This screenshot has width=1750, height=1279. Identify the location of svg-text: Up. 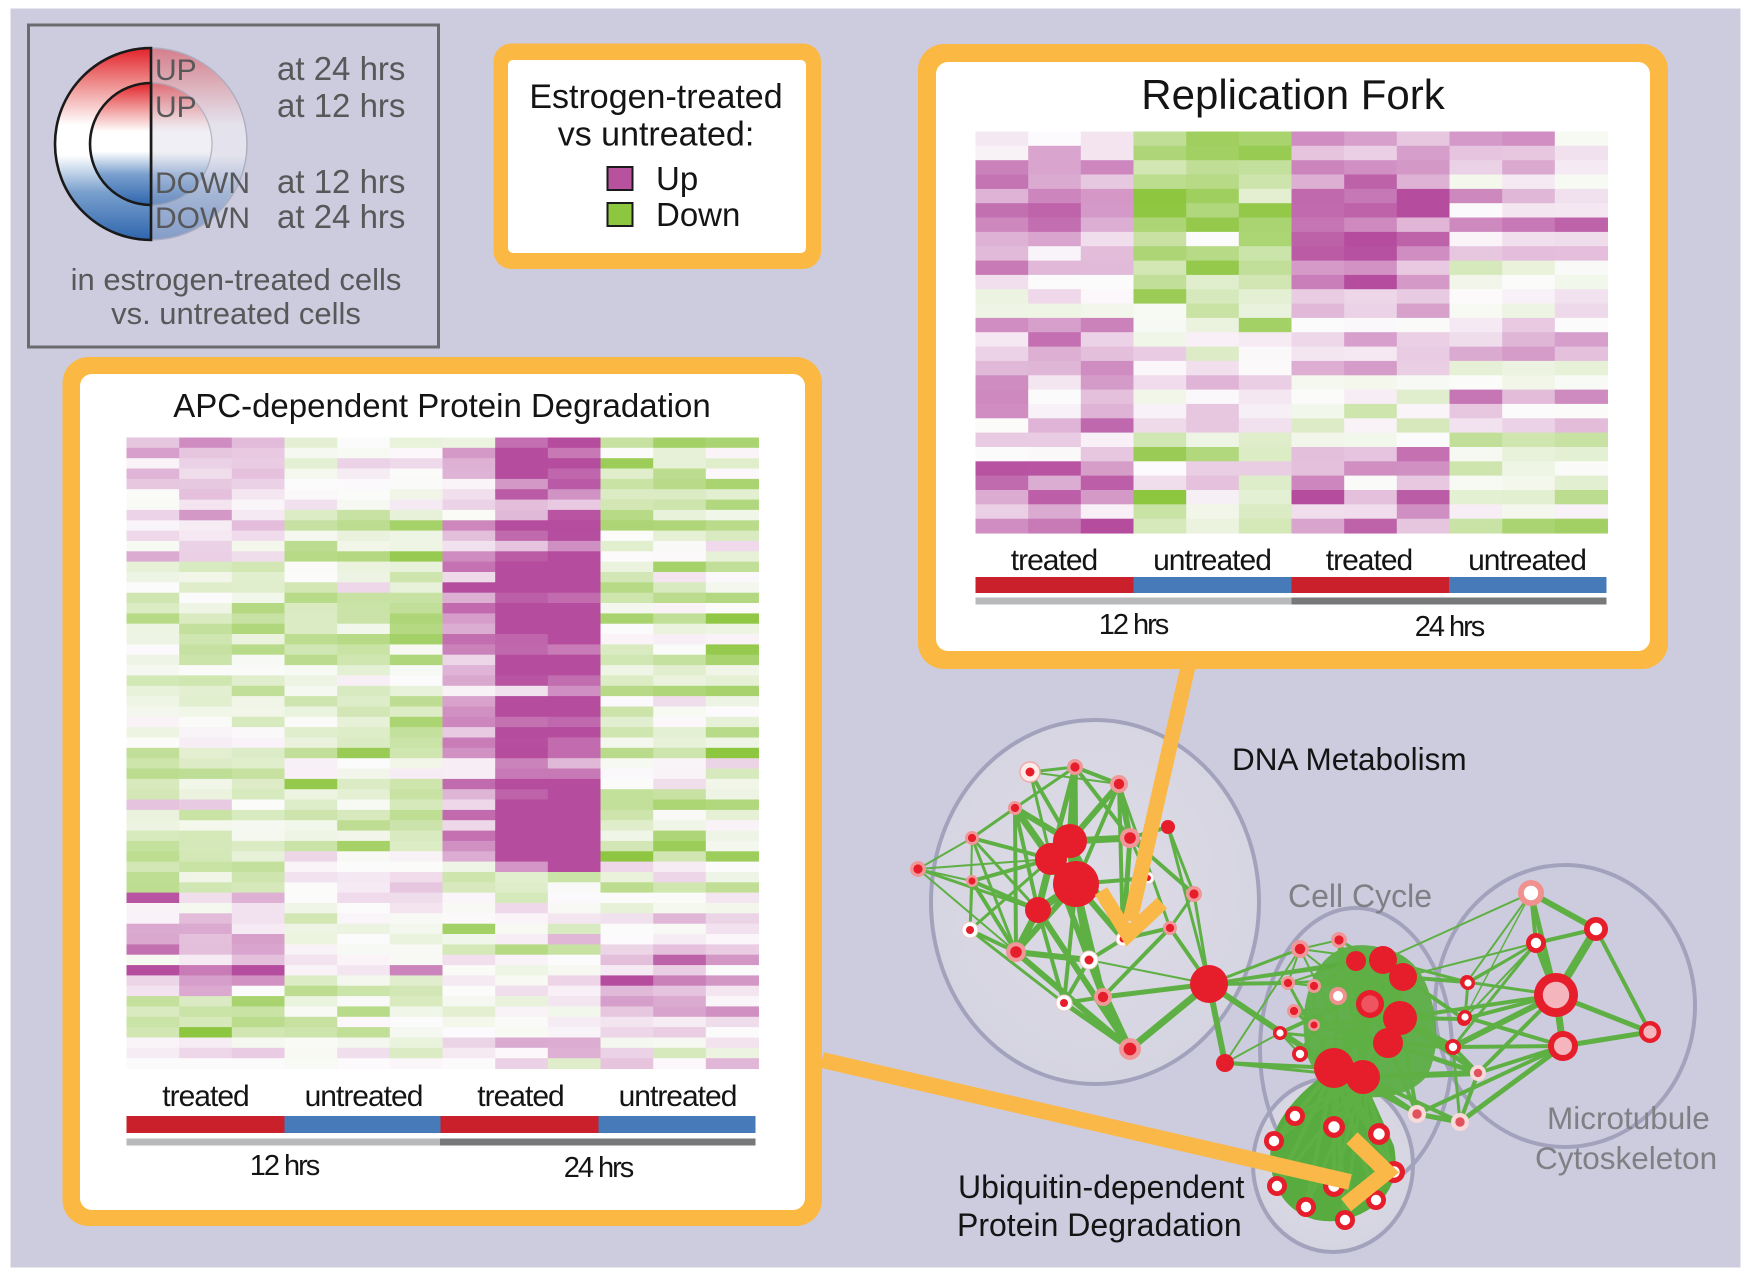
(677, 178).